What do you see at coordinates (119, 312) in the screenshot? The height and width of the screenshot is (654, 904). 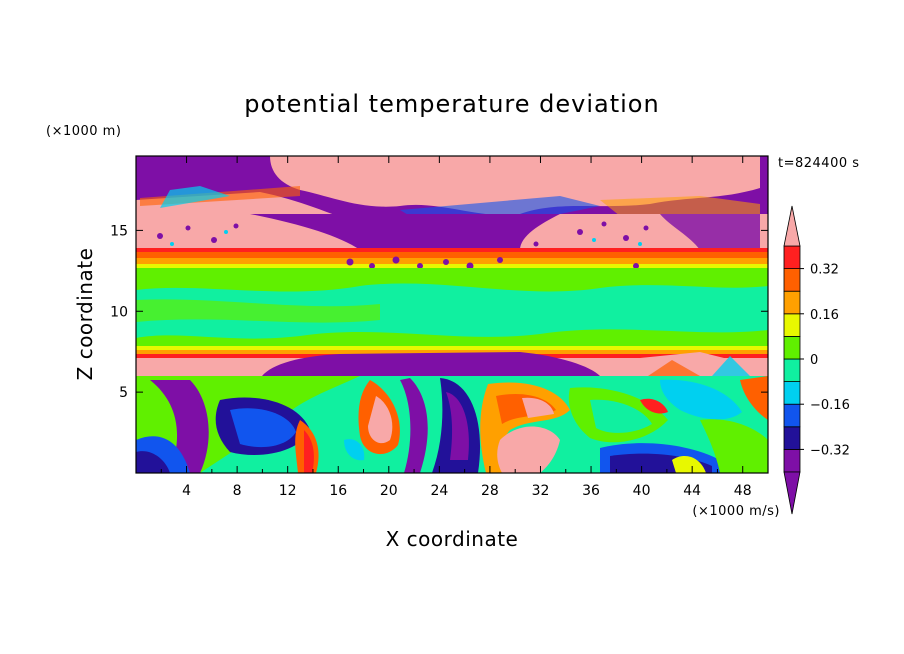 I see `y-tick-label: 10` at bounding box center [119, 312].